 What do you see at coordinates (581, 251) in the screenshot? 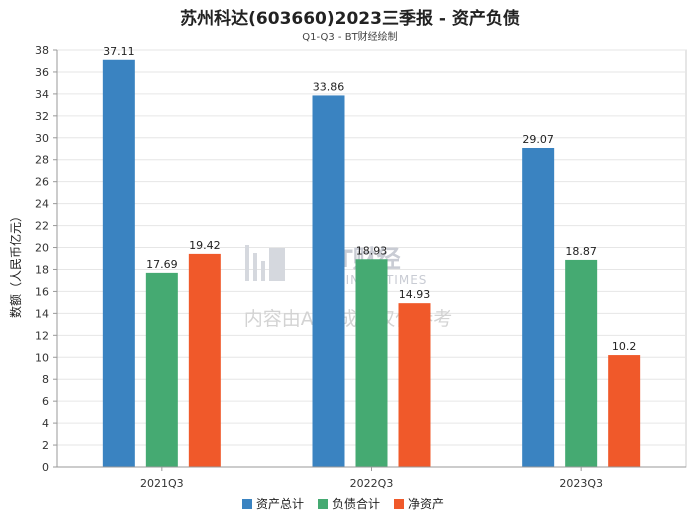
I see `data-label: 18.87` at bounding box center [581, 251].